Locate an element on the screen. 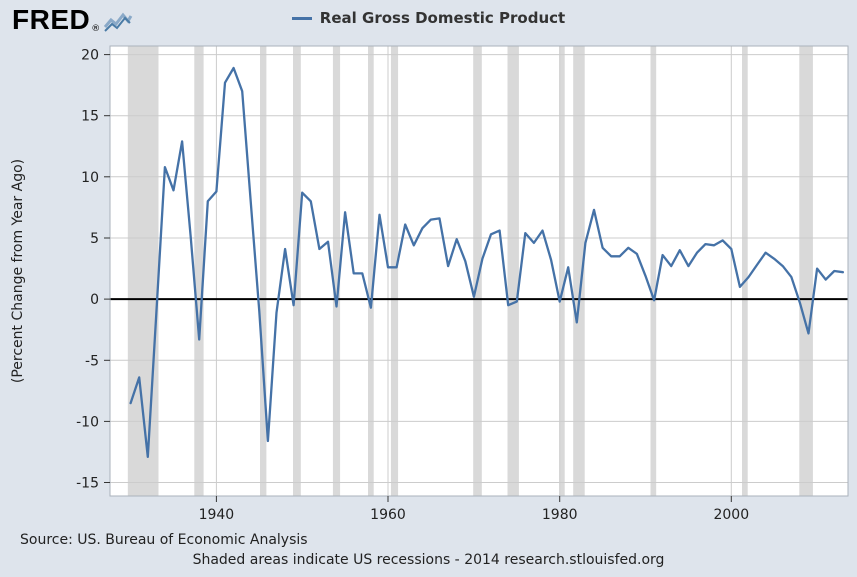 The width and height of the screenshot is (857, 577). x-tick-label: 1980 is located at coordinates (560, 515).